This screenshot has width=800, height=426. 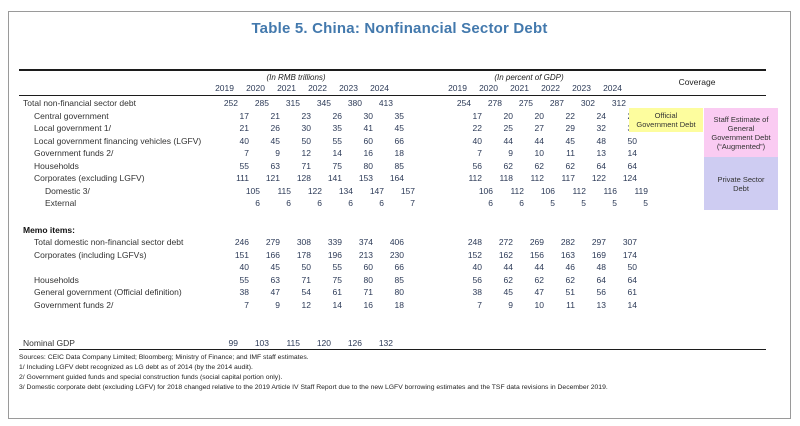 I want to click on rmb-value: 339, so click(x=334, y=242).